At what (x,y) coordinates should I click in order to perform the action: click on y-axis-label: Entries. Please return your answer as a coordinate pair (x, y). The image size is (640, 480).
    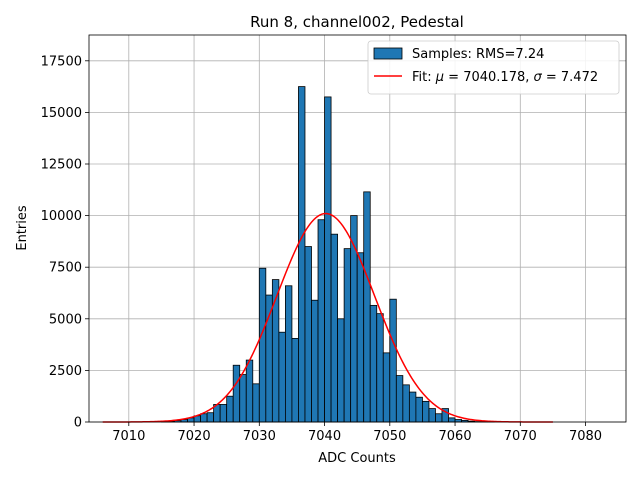
    Looking at the image, I should click on (22, 228).